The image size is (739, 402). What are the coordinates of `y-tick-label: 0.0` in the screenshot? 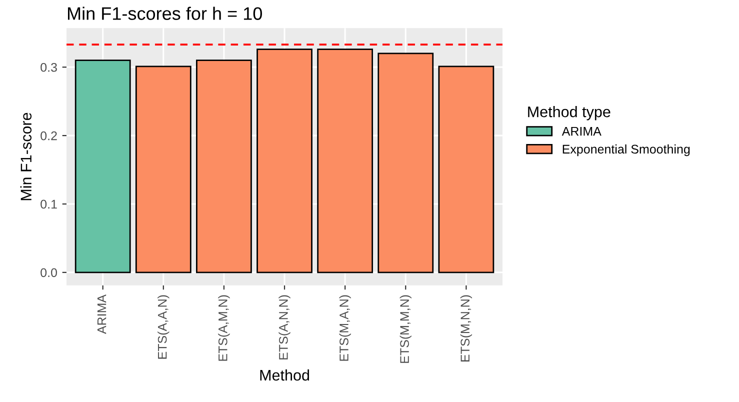 It's located at (48, 273).